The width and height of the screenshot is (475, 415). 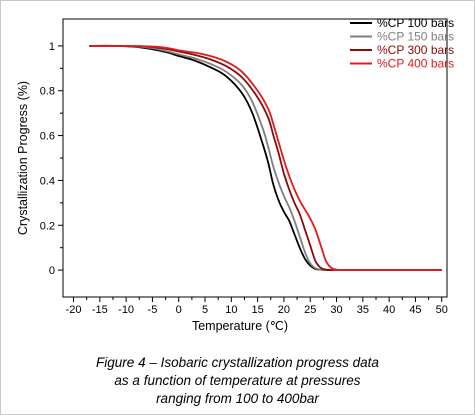 I want to click on legend-label-1: %CP 100 bars, so click(x=415, y=23).